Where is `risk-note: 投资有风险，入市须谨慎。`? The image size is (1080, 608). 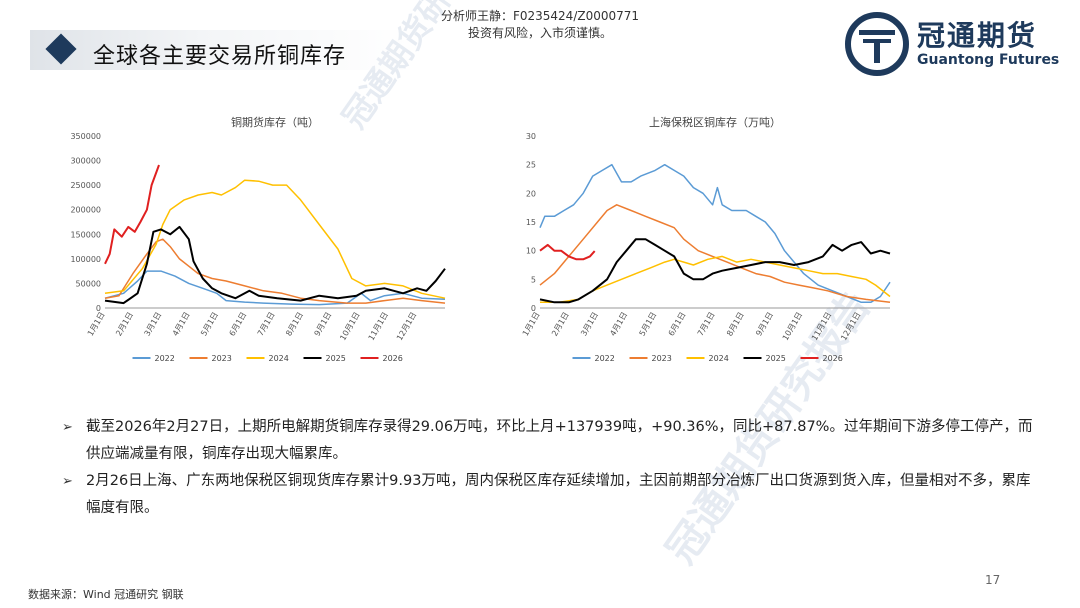
risk-note: 投资有风险，入市须谨慎。 is located at coordinates (539, 33).